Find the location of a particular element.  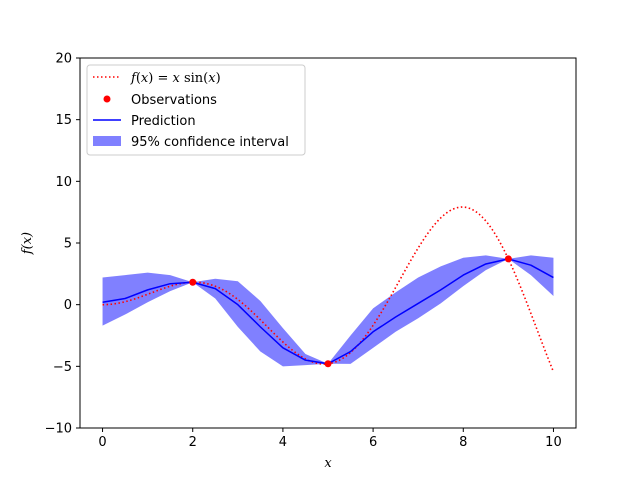

y-axis: −10 −5 0 5 10 15 20 is located at coordinates (62, 244).